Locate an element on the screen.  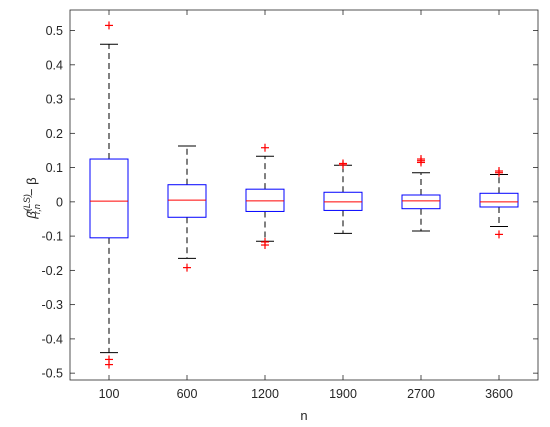
box-1900 is located at coordinates (343, 196).